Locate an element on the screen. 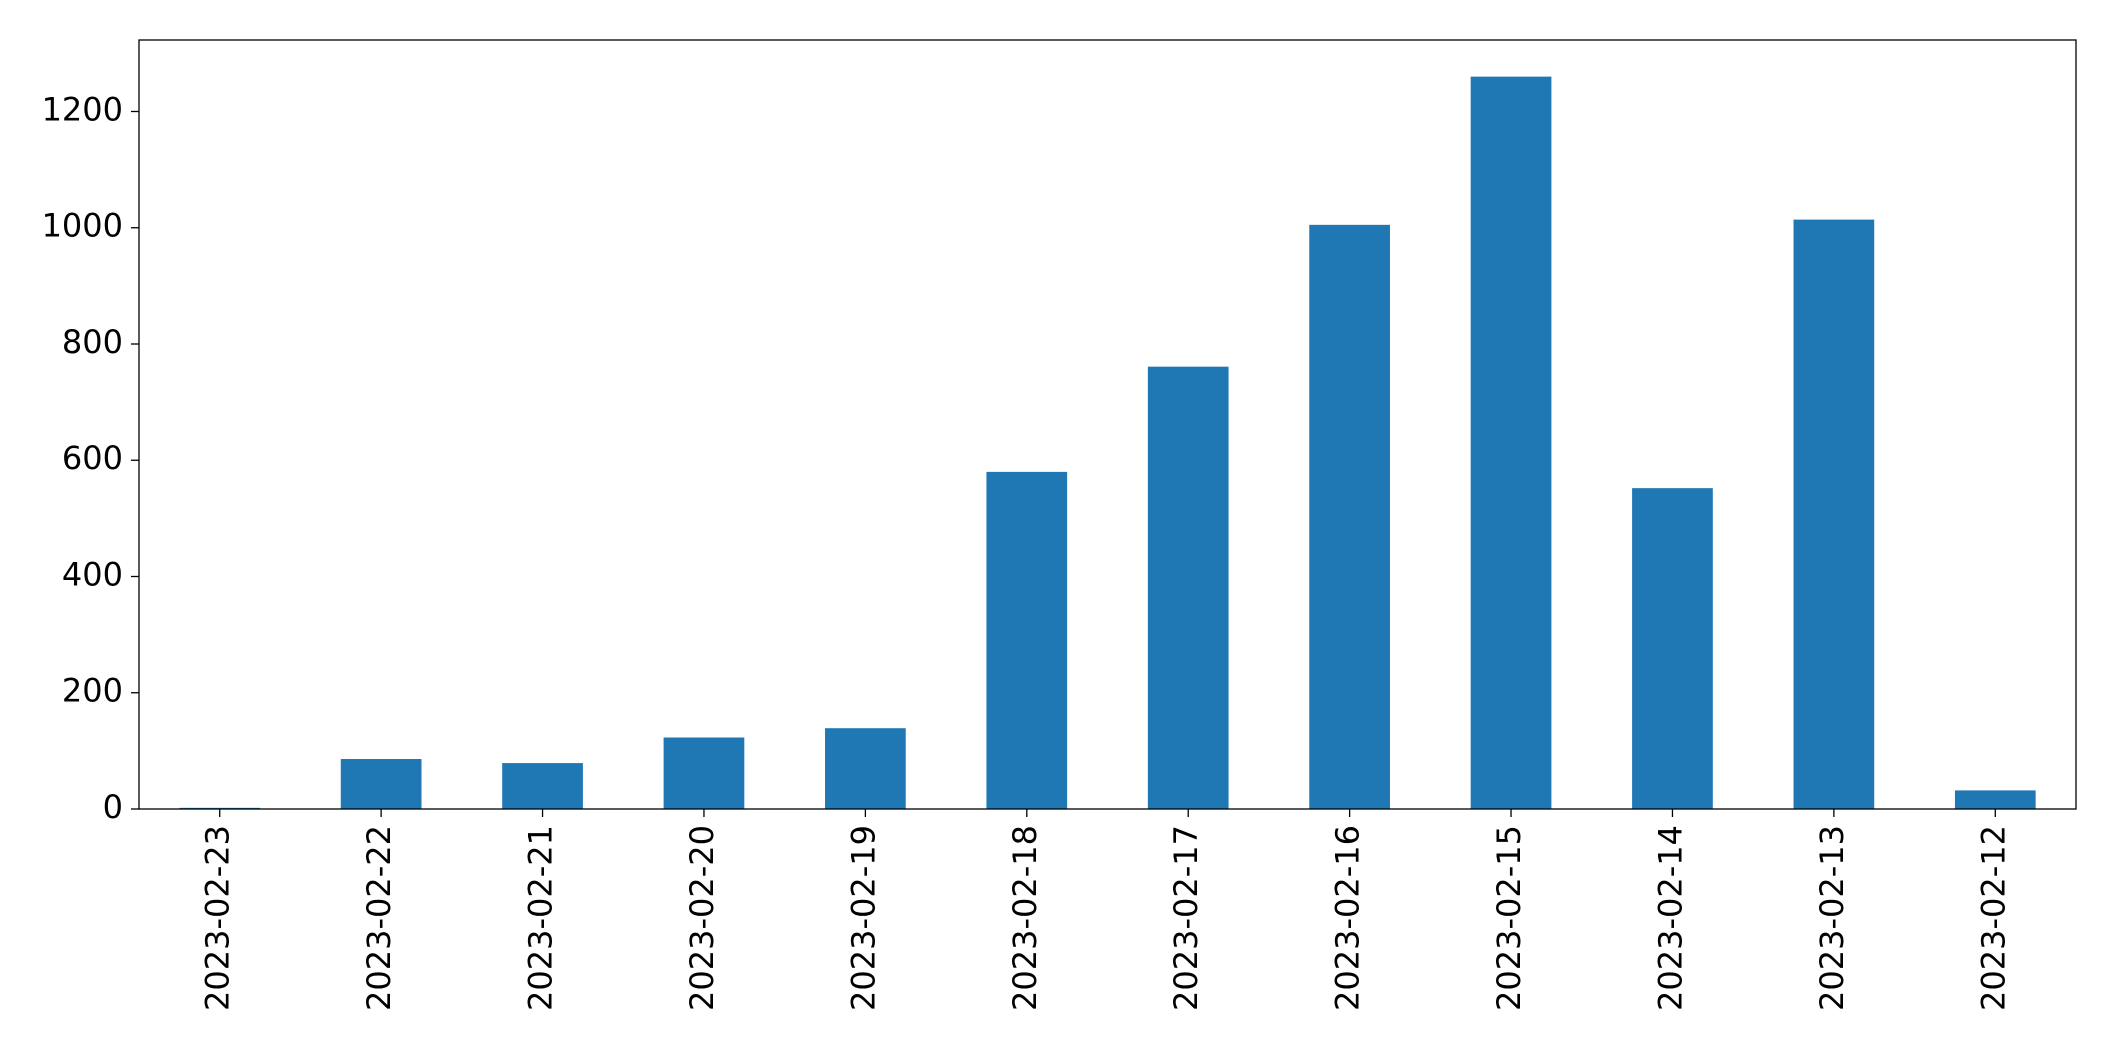 The width and height of the screenshot is (2115, 1061). x-tick-label: 2023-02-20 is located at coordinates (702, 918).